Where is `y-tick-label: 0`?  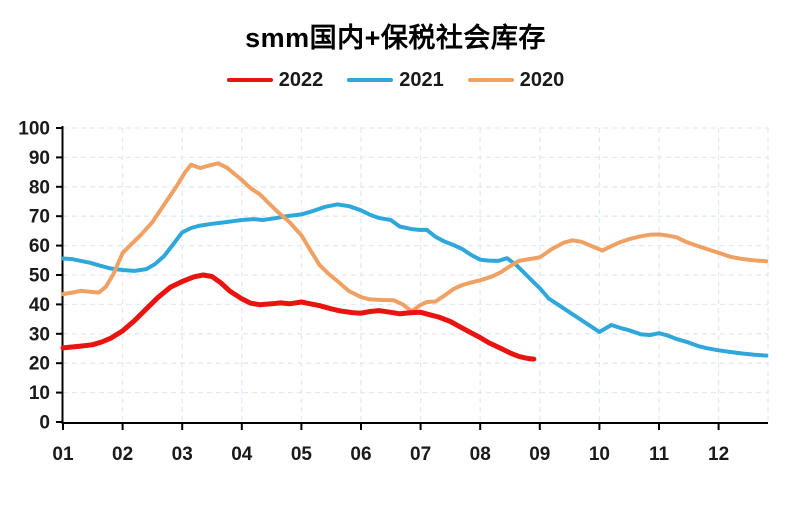
y-tick-label: 0 is located at coordinates (44, 423).